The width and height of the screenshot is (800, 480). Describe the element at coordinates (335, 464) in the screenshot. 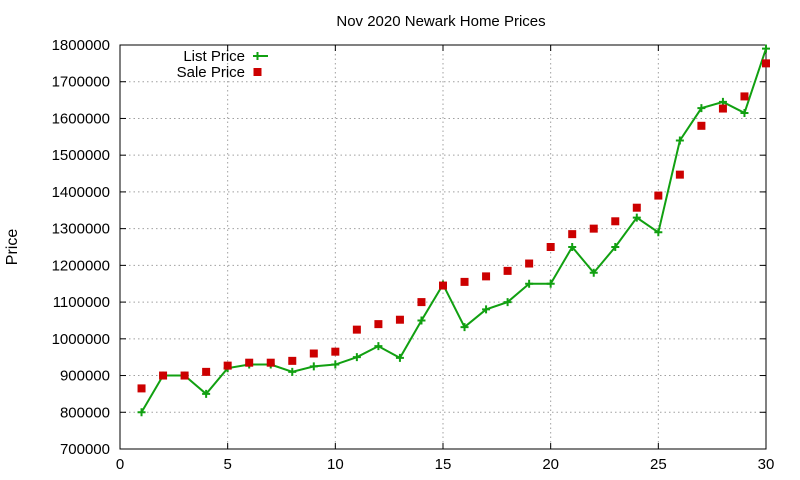

I see `x-tick-label: 10` at that location.